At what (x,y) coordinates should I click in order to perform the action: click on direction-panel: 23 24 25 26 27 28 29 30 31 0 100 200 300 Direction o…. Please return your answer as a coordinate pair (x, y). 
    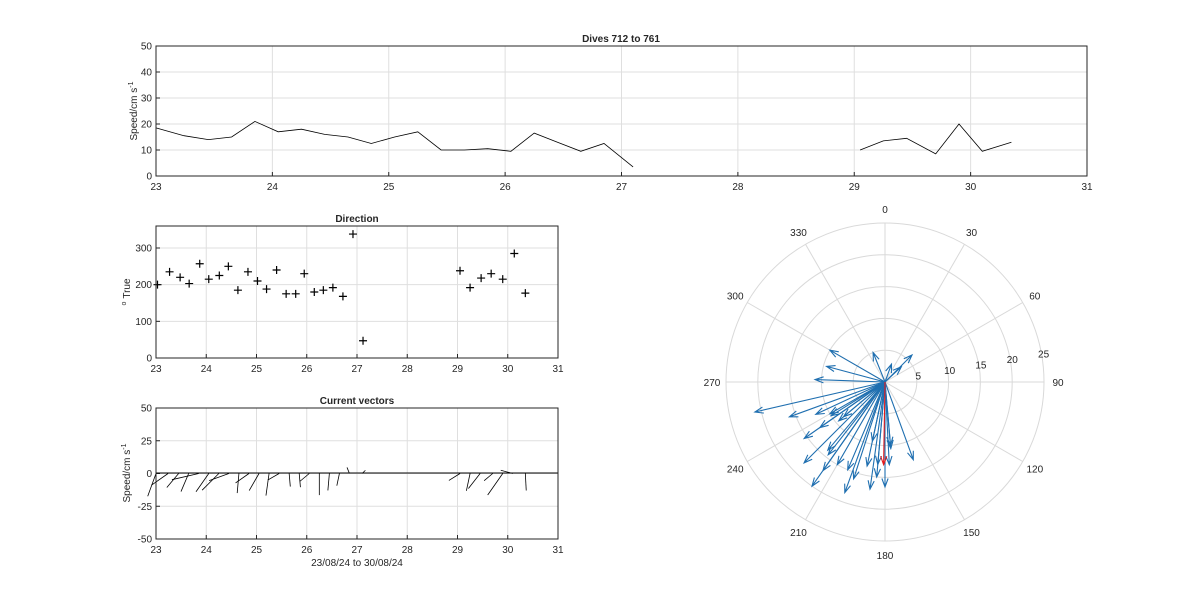
    Looking at the image, I should click on (342, 294).